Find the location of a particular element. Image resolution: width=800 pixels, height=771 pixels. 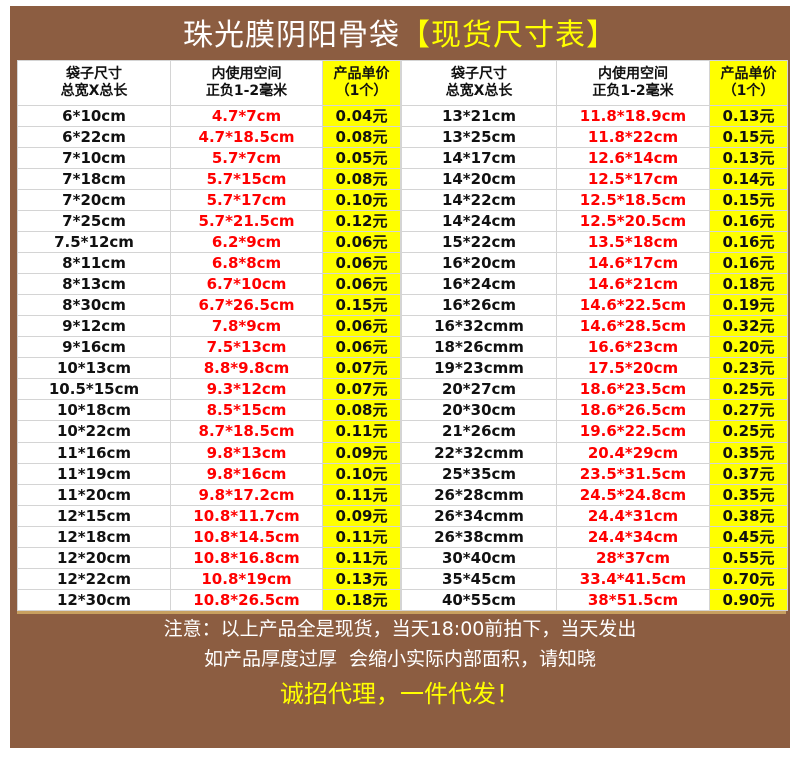

unit-price-cell: 0.05元 is located at coordinates (361, 158).